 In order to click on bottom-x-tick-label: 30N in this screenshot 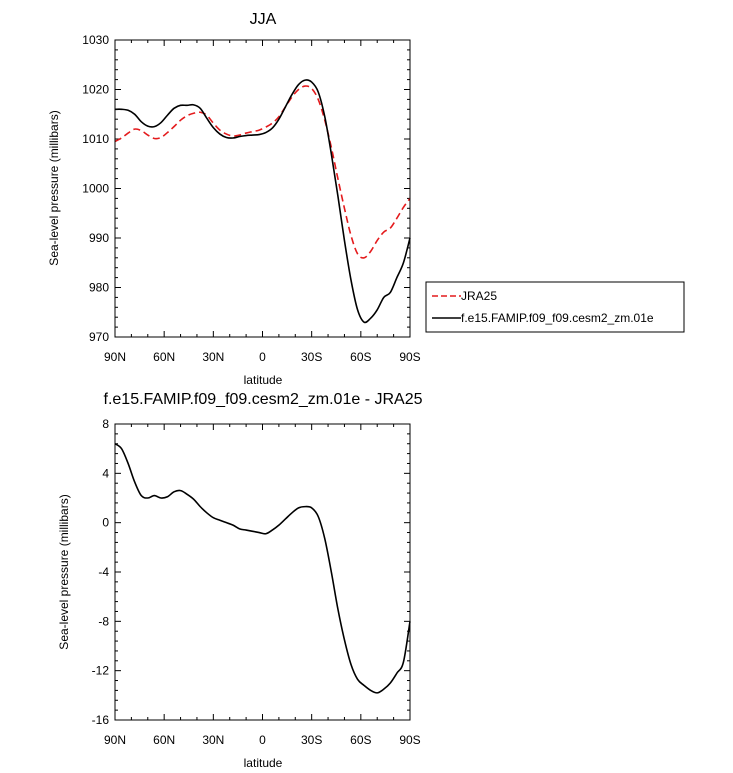, I will do `click(213, 740)`.